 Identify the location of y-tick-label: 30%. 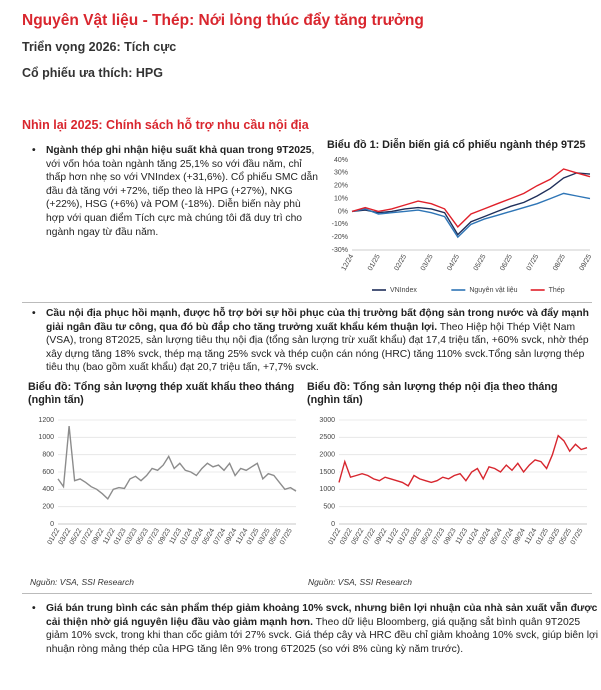
(341, 173).